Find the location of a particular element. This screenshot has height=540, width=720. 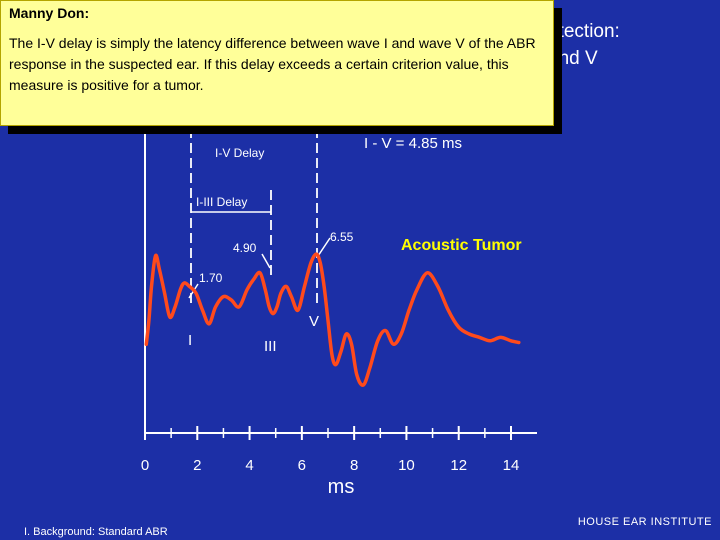

x-tick-label: 8 is located at coordinates (354, 465).